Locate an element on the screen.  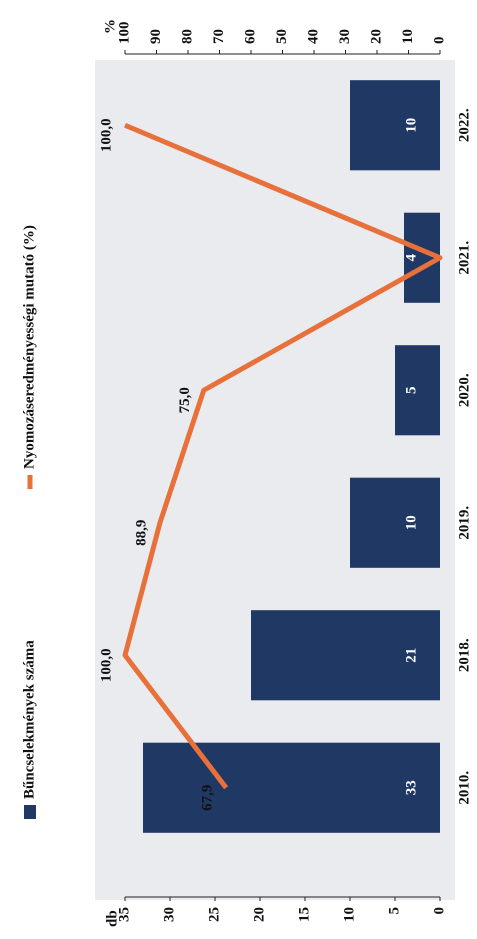
y2-tick-label: 40 is located at coordinates (313, 36).